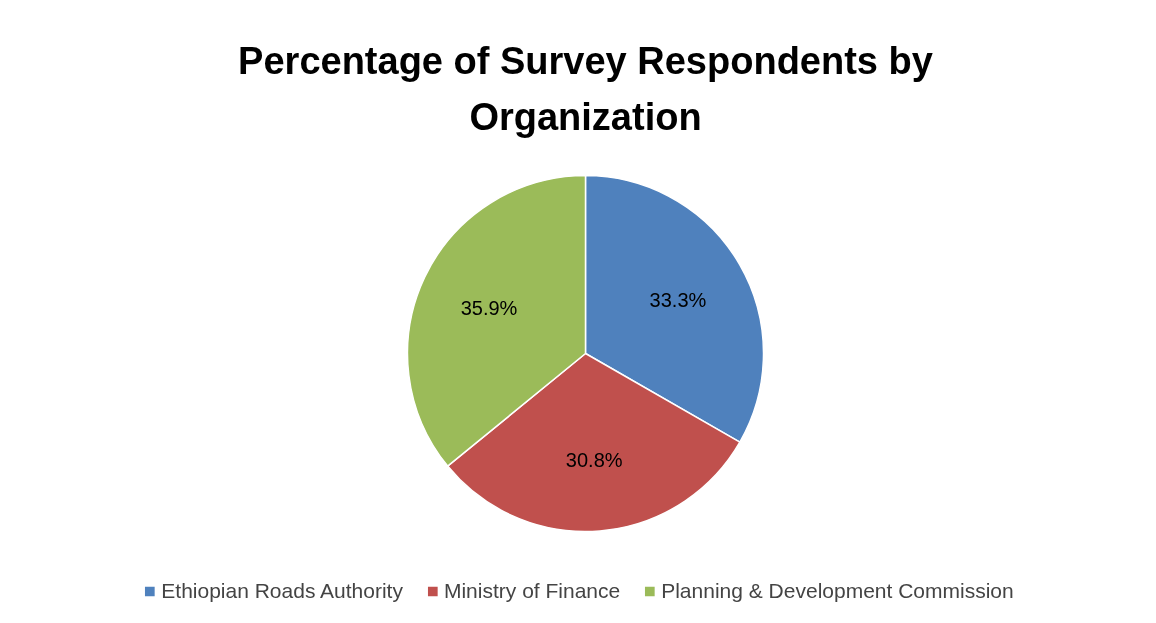 This screenshot has width=1156, height=623. Describe the element at coordinates (837, 591) in the screenshot. I see `legend-label: Planning & Development Commission` at that location.